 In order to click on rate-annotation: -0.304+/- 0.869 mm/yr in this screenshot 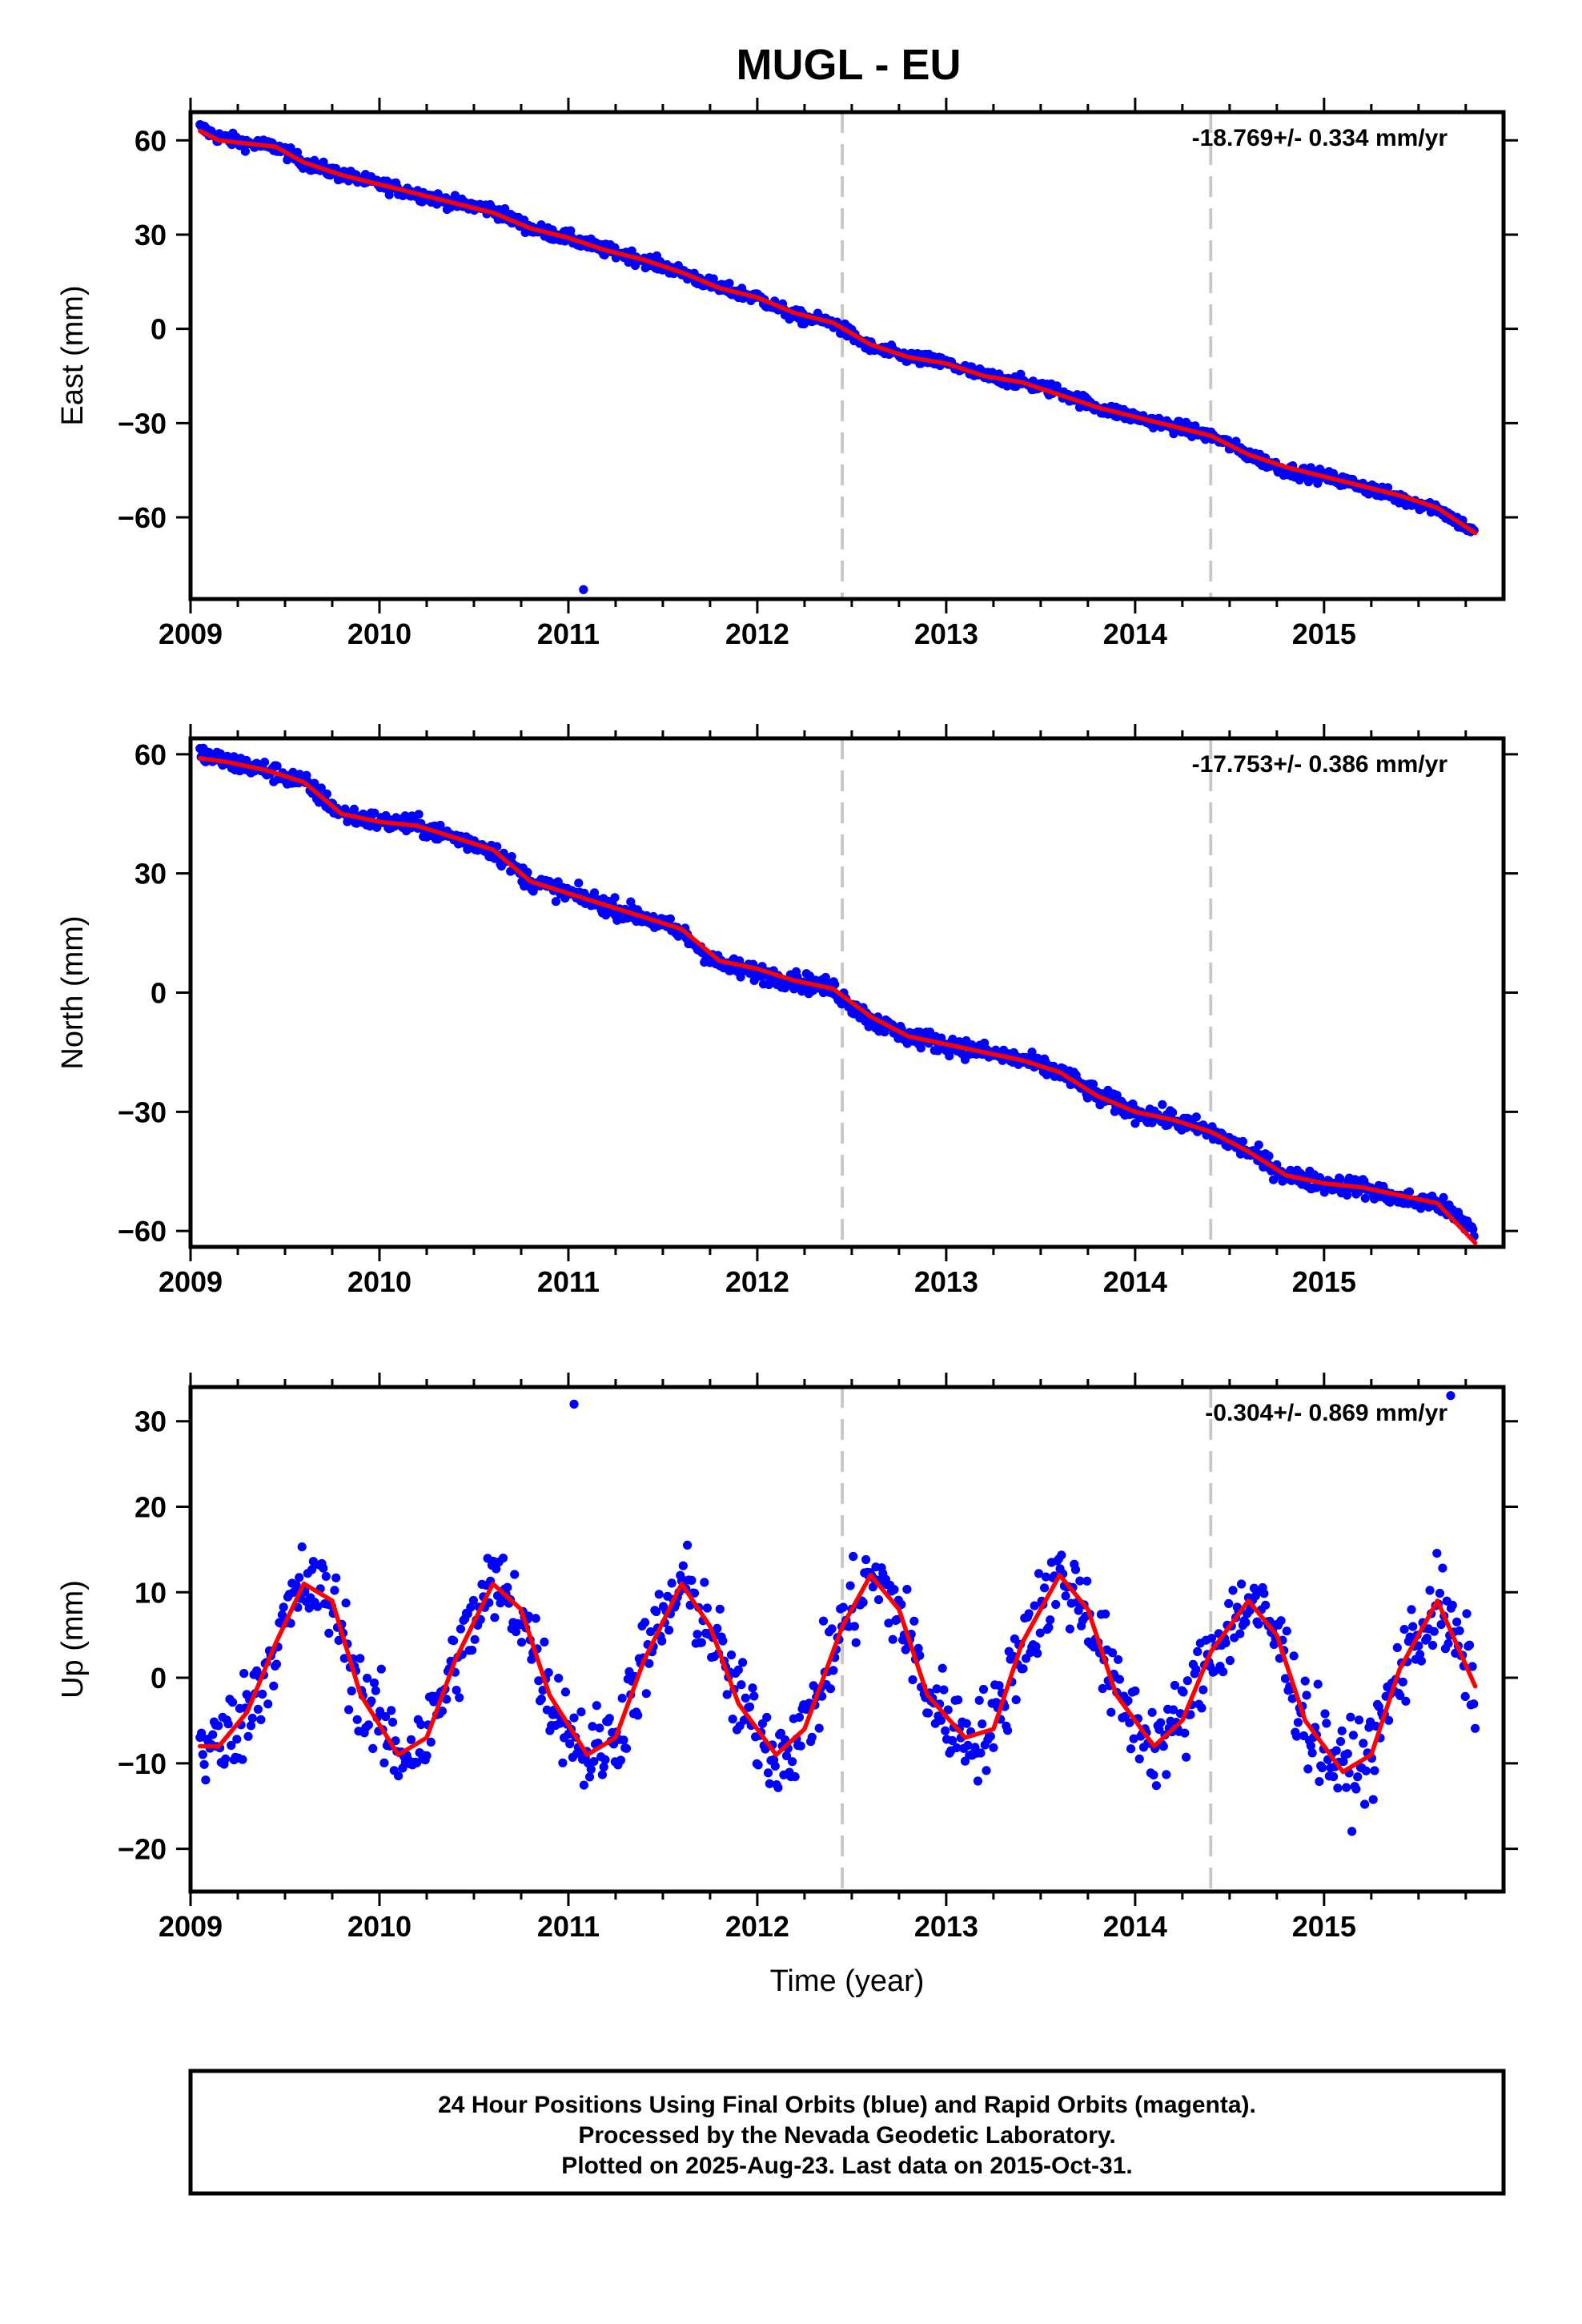, I will do `click(1326, 1413)`.